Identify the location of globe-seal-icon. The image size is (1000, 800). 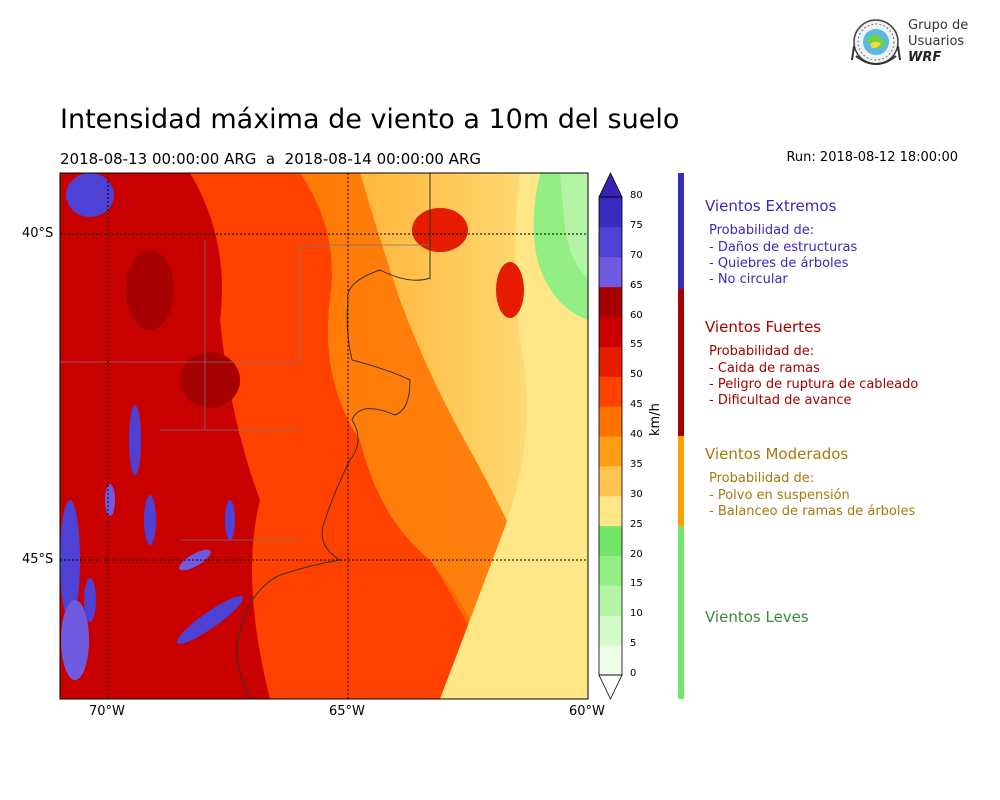
(876, 42).